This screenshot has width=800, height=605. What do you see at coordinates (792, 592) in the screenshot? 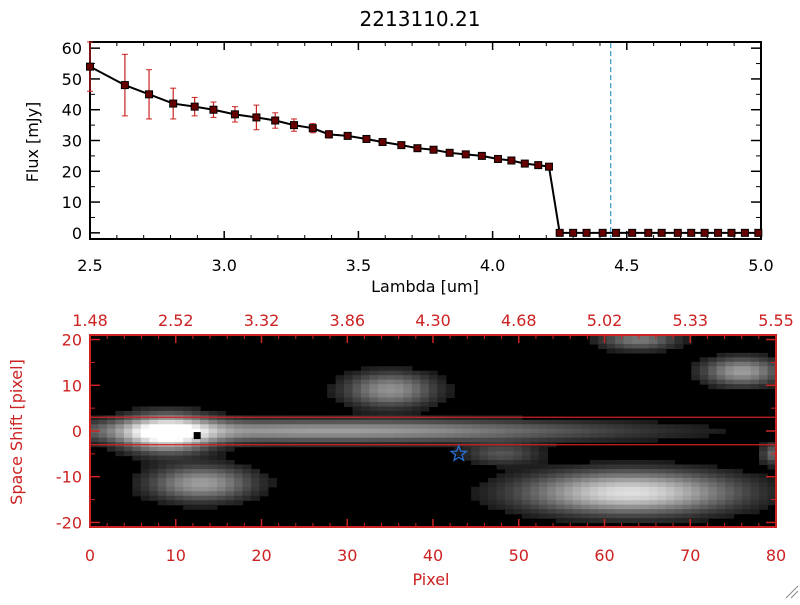
I see `resize-grip-icon` at bounding box center [792, 592].